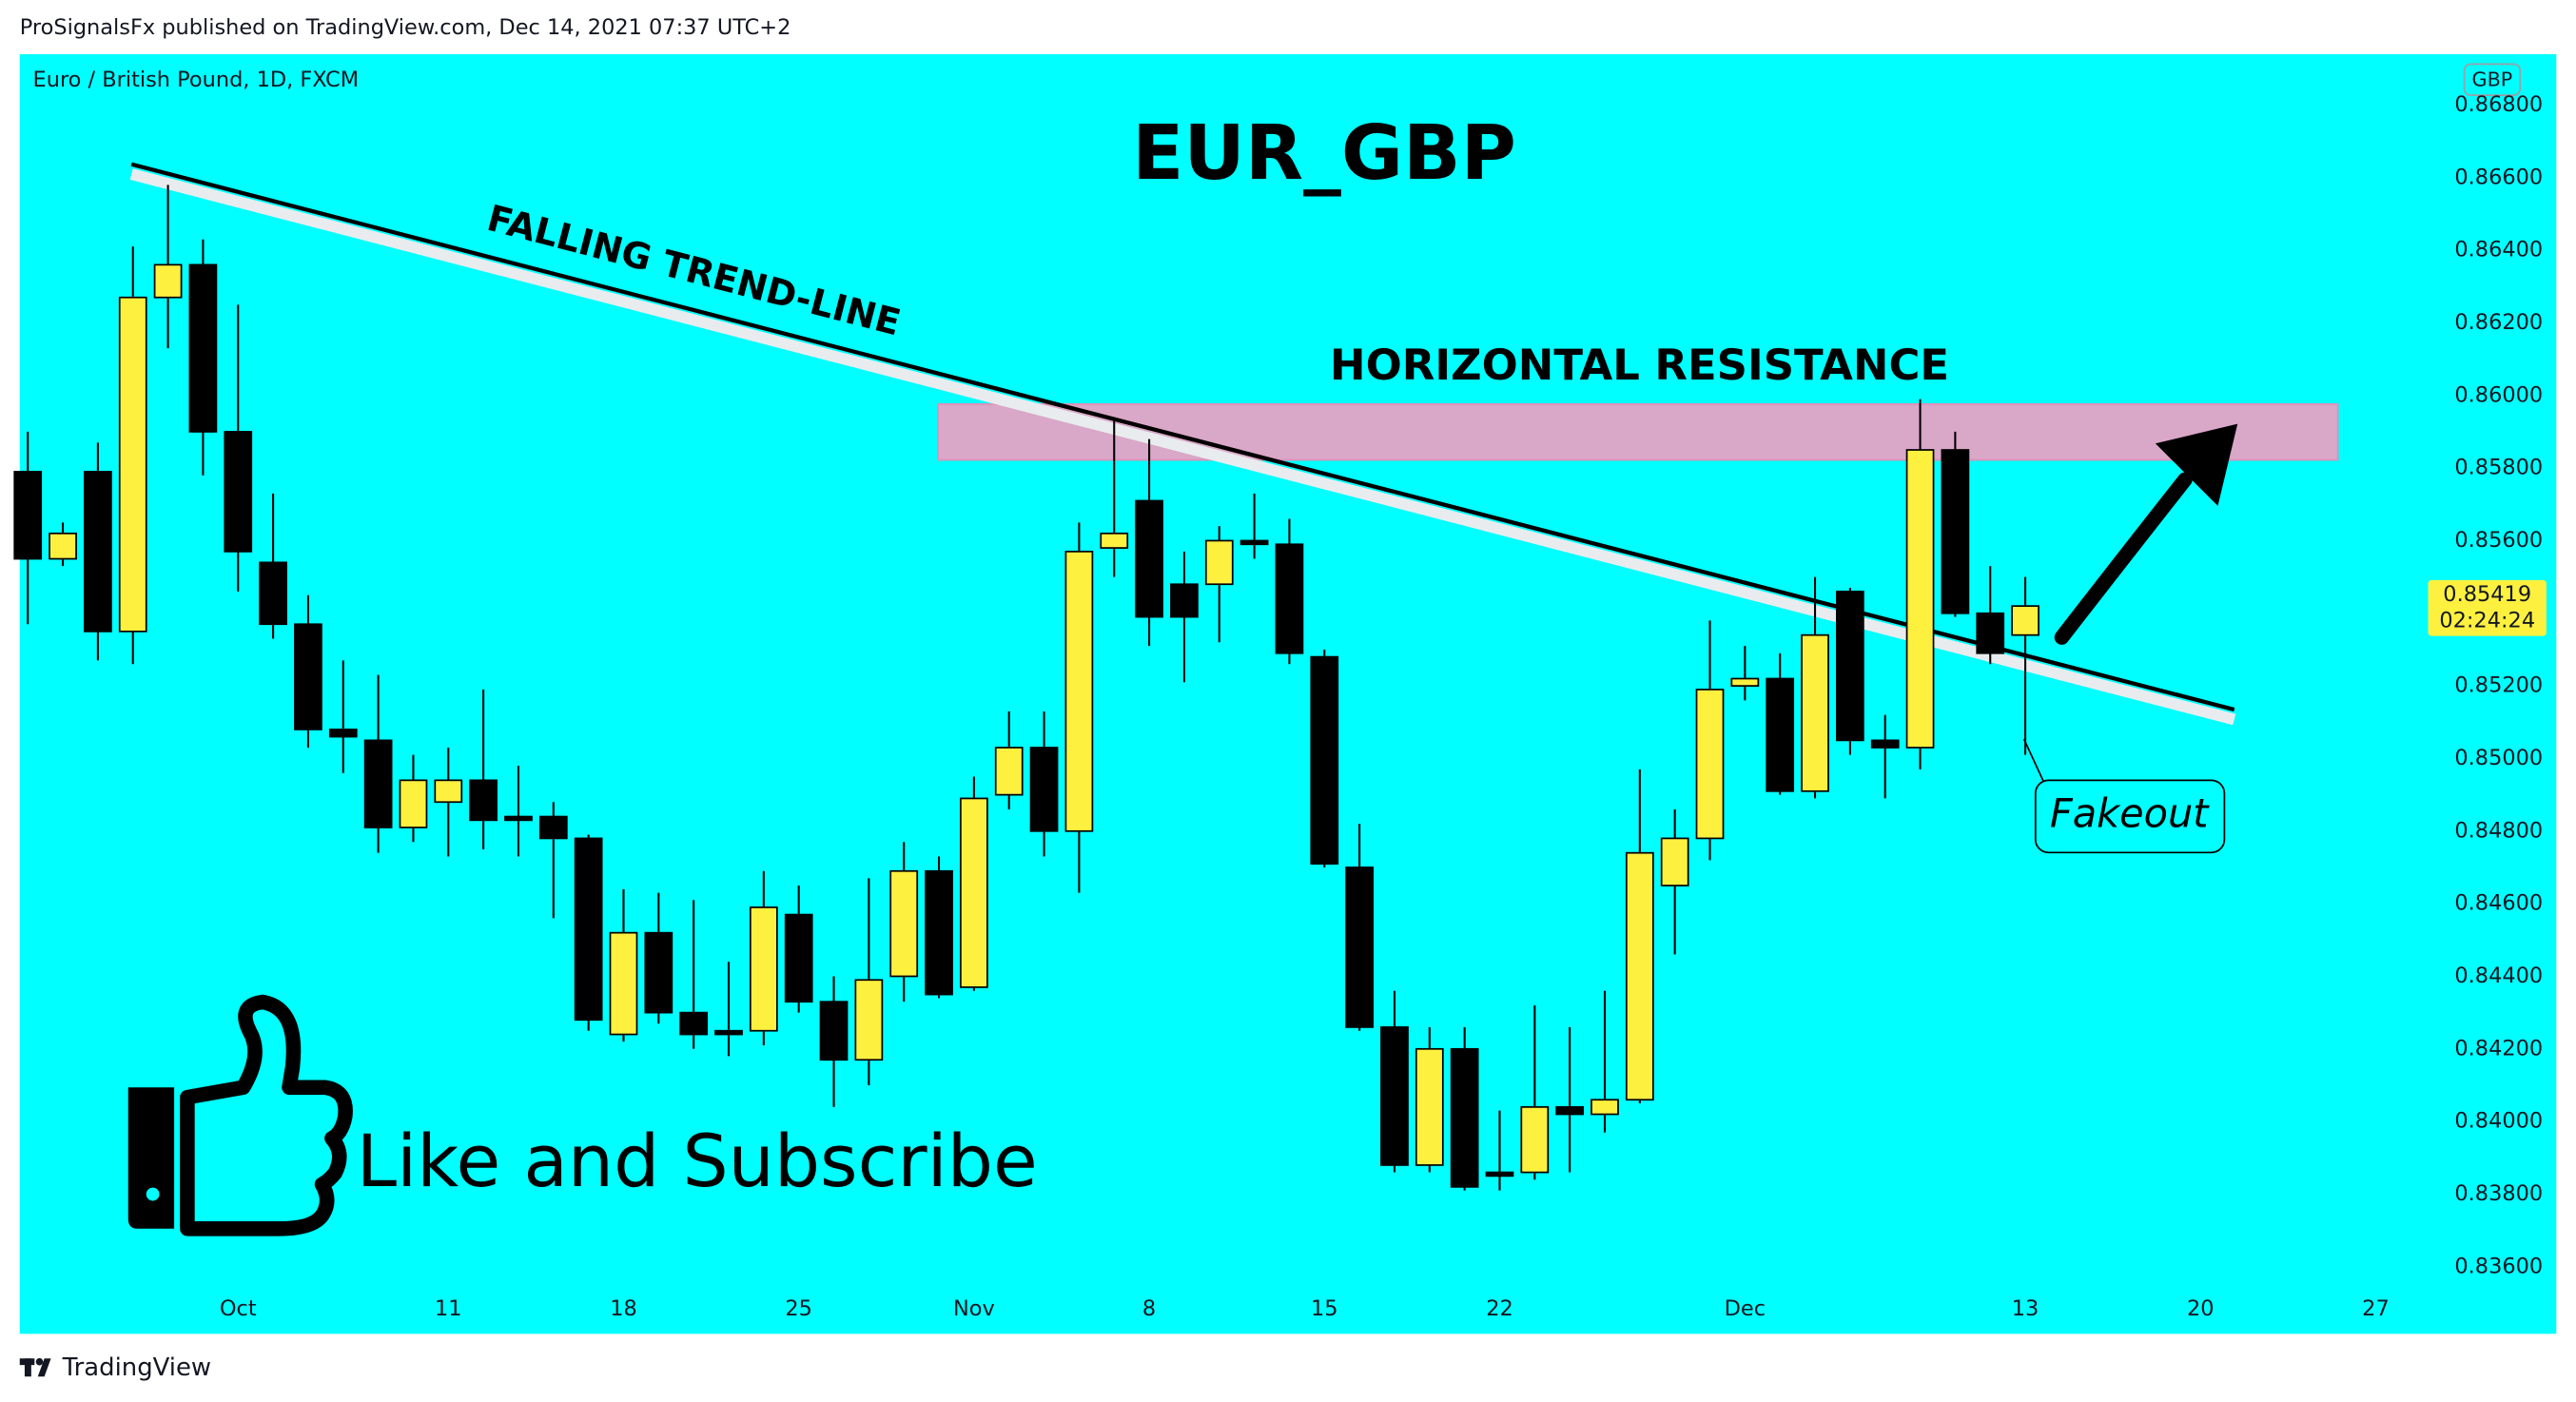 This screenshot has width=2576, height=1402. Describe the element at coordinates (1499, 1308) in the screenshot. I see `x-tick-label: 22` at that location.